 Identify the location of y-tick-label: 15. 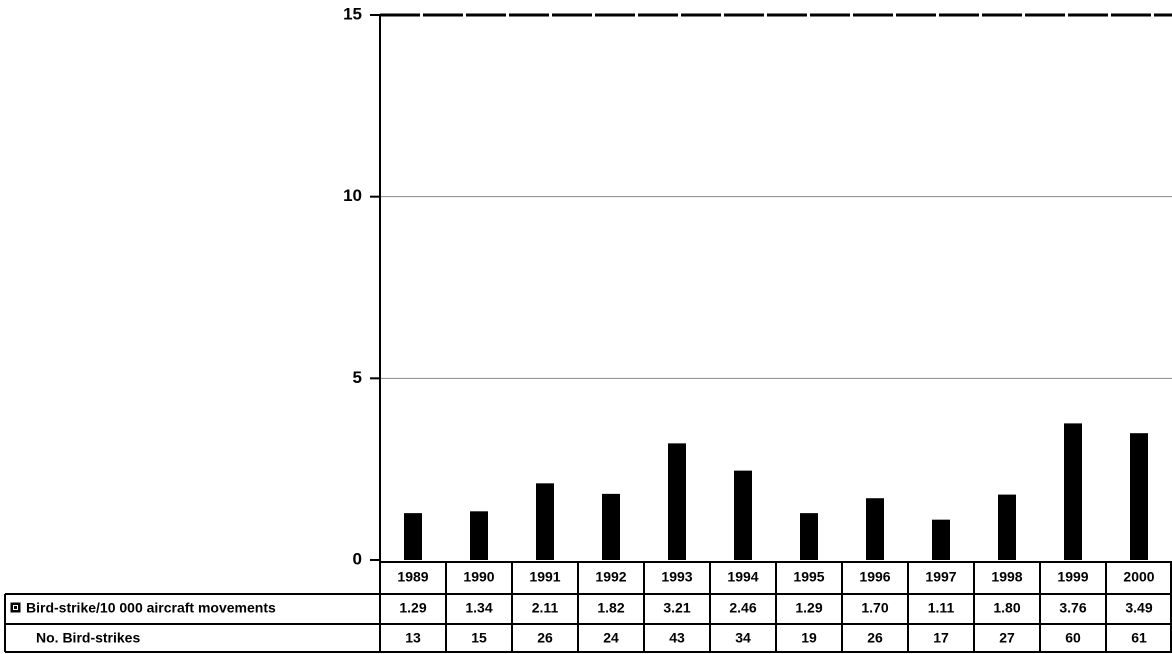
(352, 13).